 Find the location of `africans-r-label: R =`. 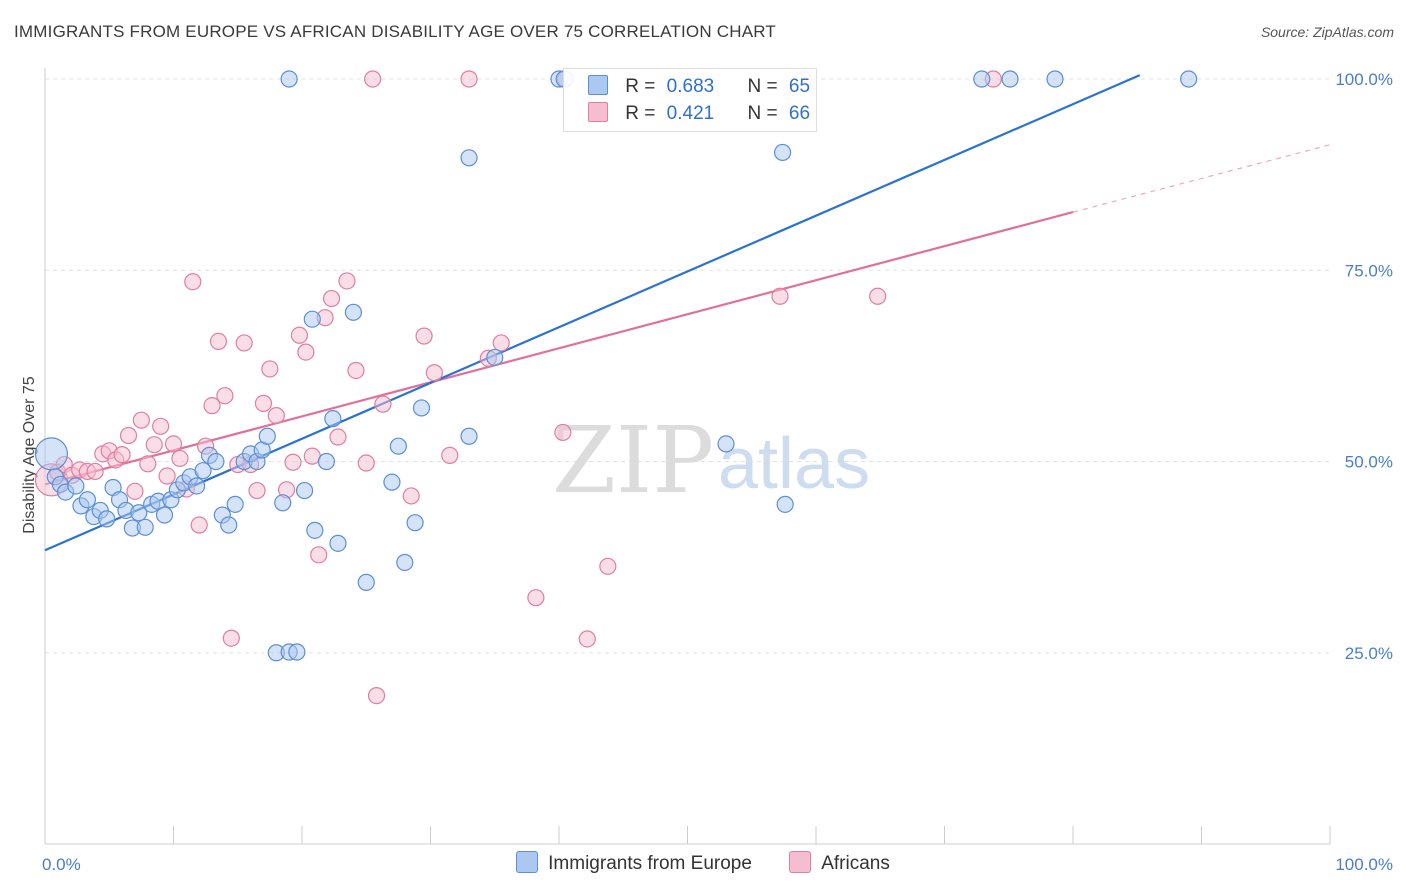

africans-r-label: R = is located at coordinates (640, 113).